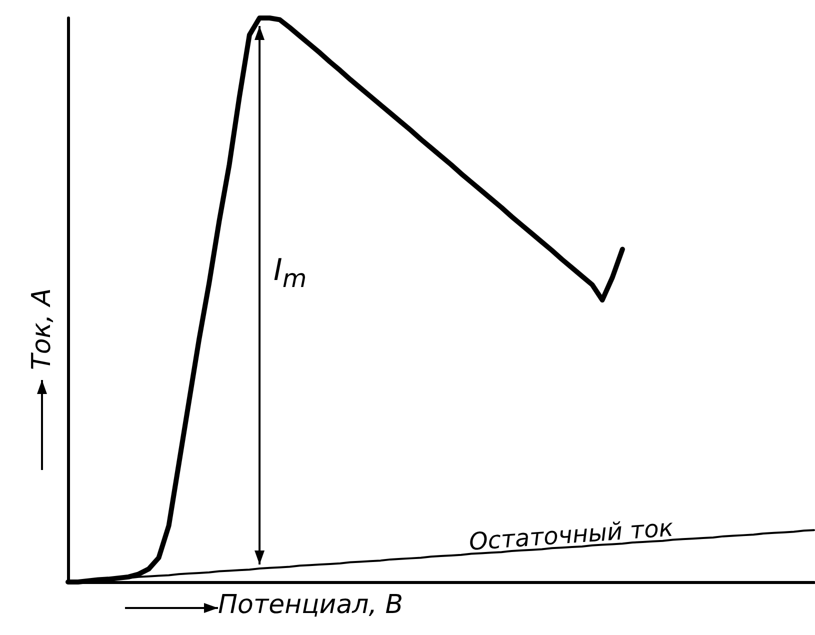 This screenshot has width=815, height=635. I want to click on y-axis-title: Ток, А, so click(42, 329).